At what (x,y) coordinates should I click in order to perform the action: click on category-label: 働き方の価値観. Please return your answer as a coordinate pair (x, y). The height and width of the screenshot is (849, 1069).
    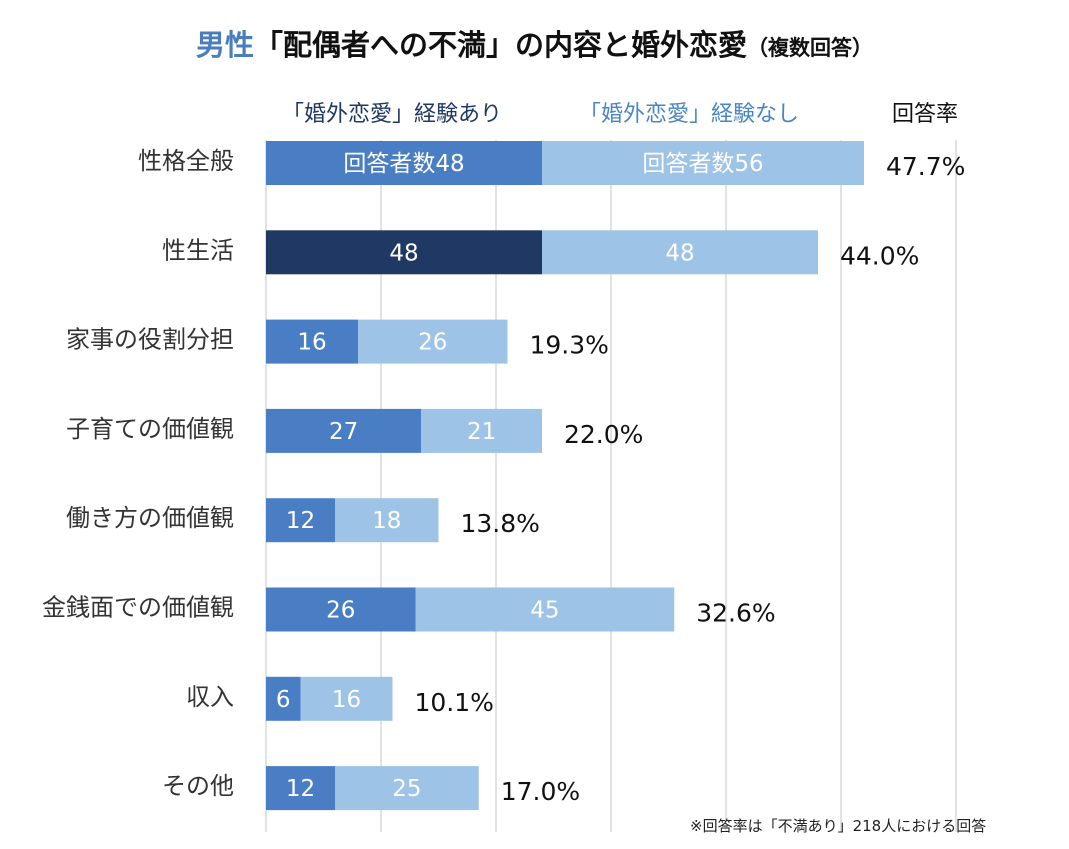
    Looking at the image, I should click on (150, 518).